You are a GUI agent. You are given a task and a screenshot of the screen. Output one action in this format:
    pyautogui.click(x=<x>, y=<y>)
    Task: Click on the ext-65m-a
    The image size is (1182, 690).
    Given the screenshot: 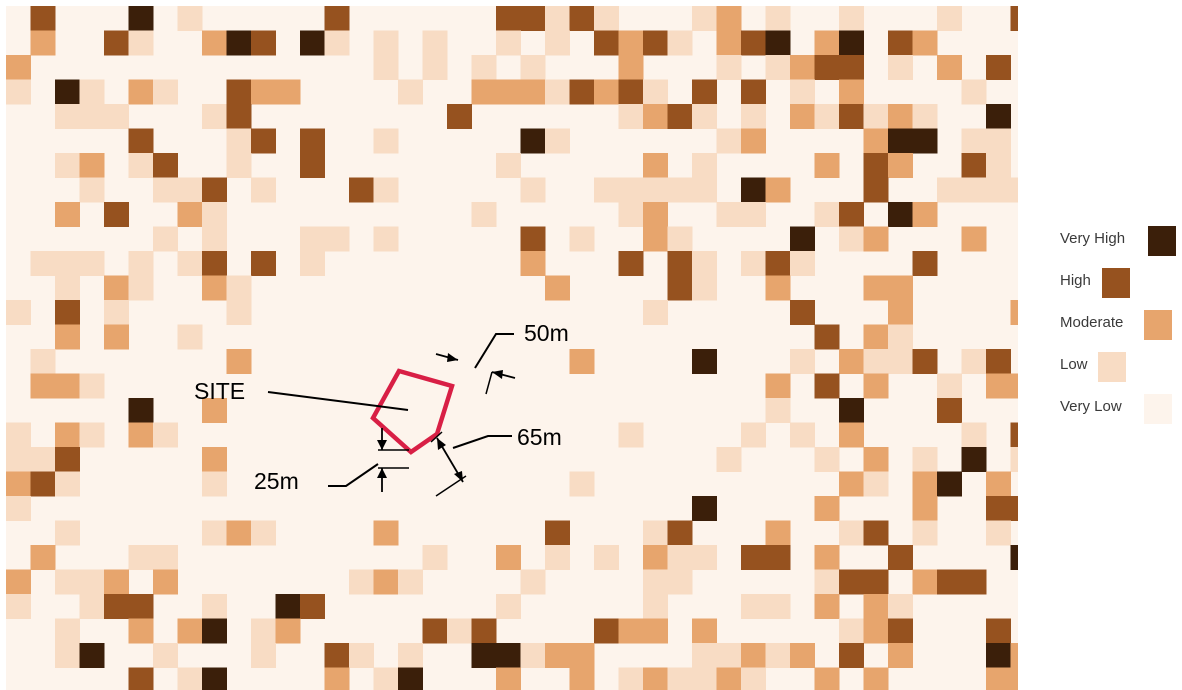 What is the action you would take?
    pyautogui.click(x=436, y=437)
    